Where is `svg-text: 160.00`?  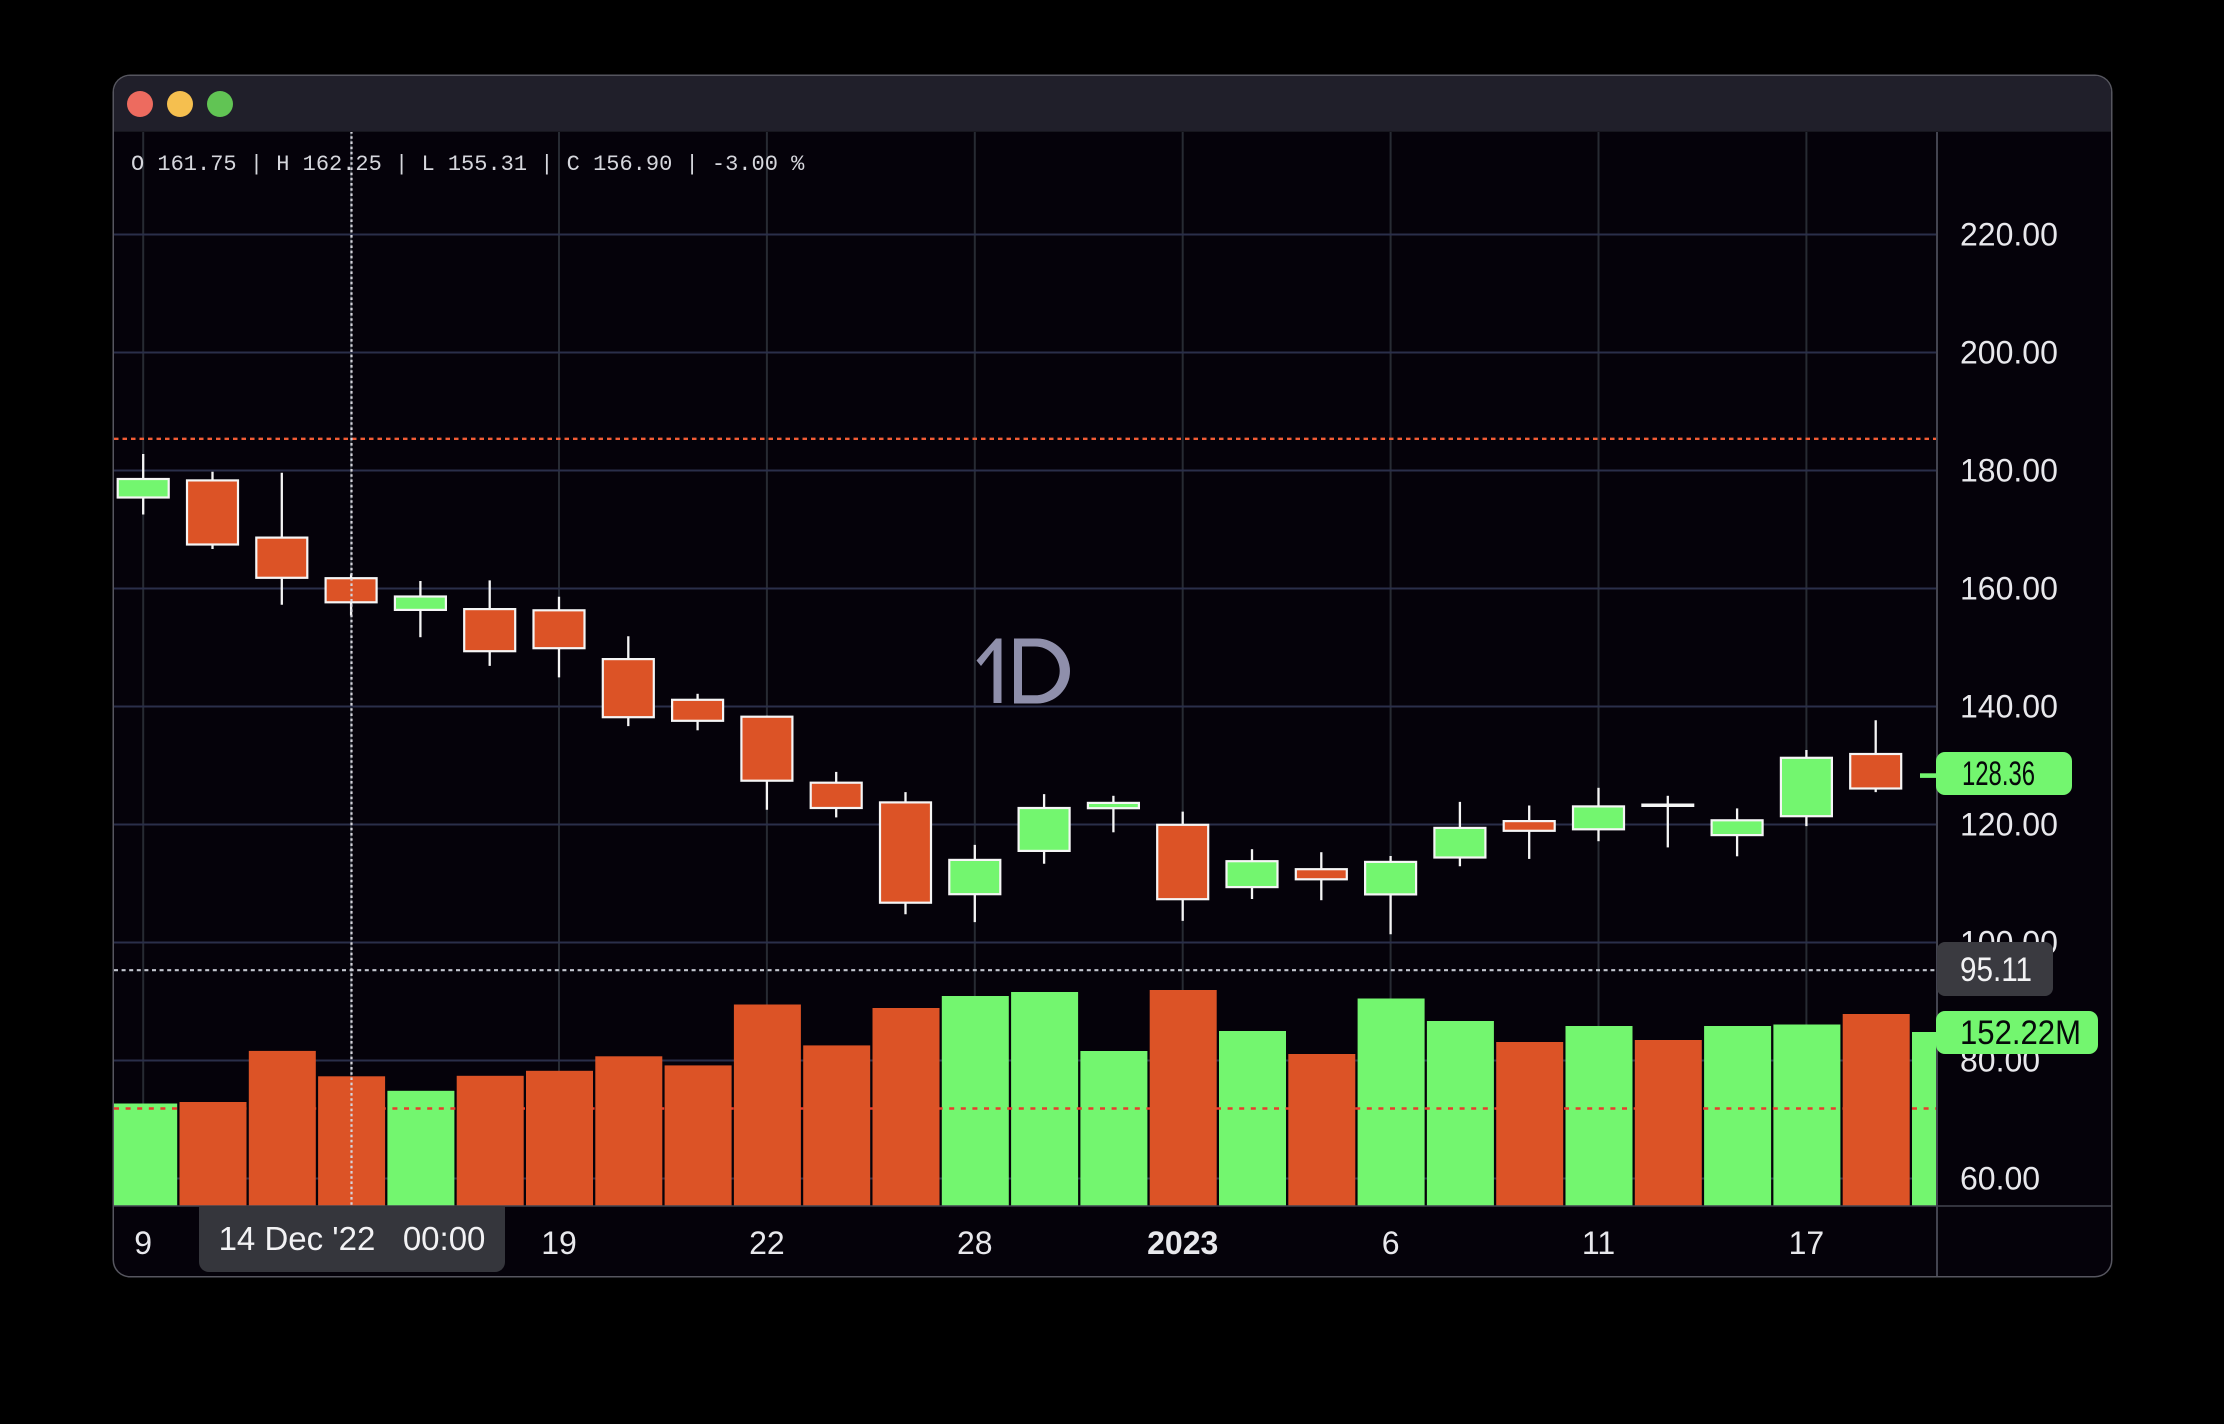 svg-text: 160.00 is located at coordinates (2009, 589).